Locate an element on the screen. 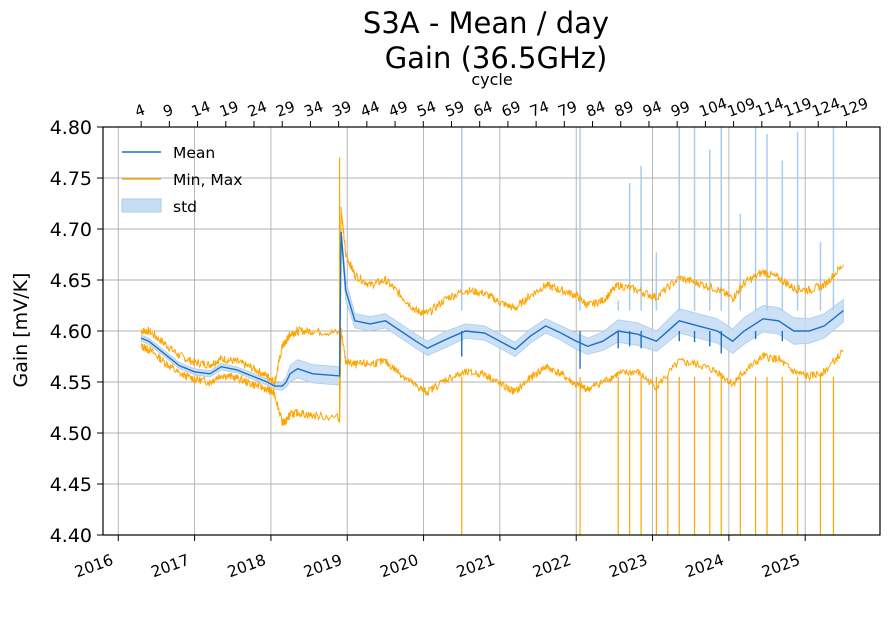  y-tick-label: 4.65 is located at coordinates (71, 281).